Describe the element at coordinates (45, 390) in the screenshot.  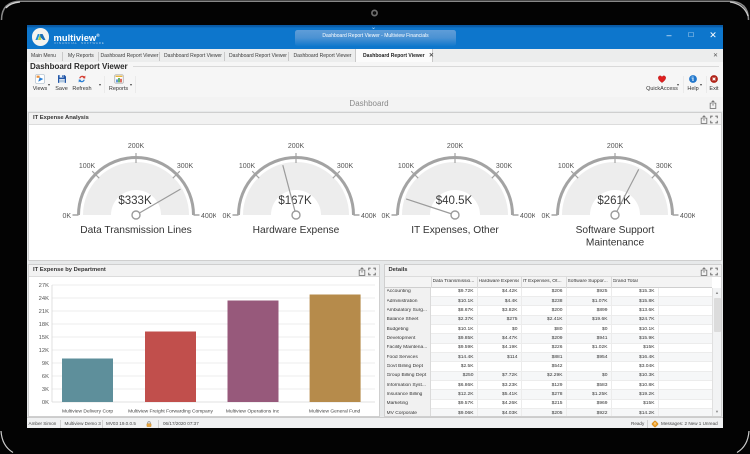
I see `svg-text: 3K` at that location.